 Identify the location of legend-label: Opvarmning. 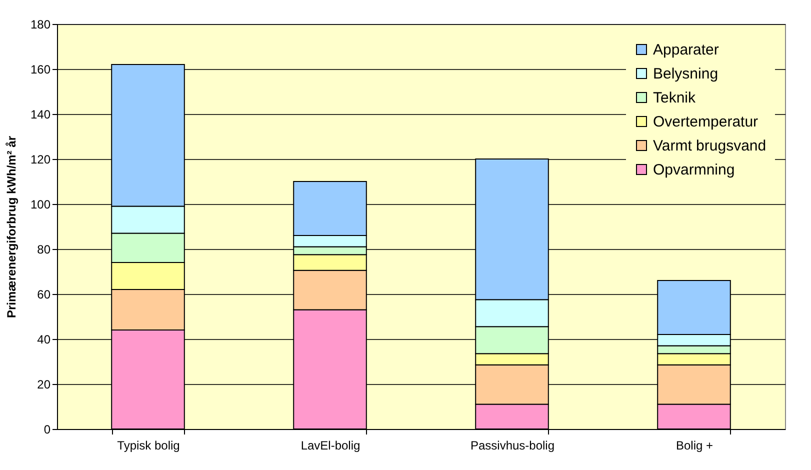
(694, 170).